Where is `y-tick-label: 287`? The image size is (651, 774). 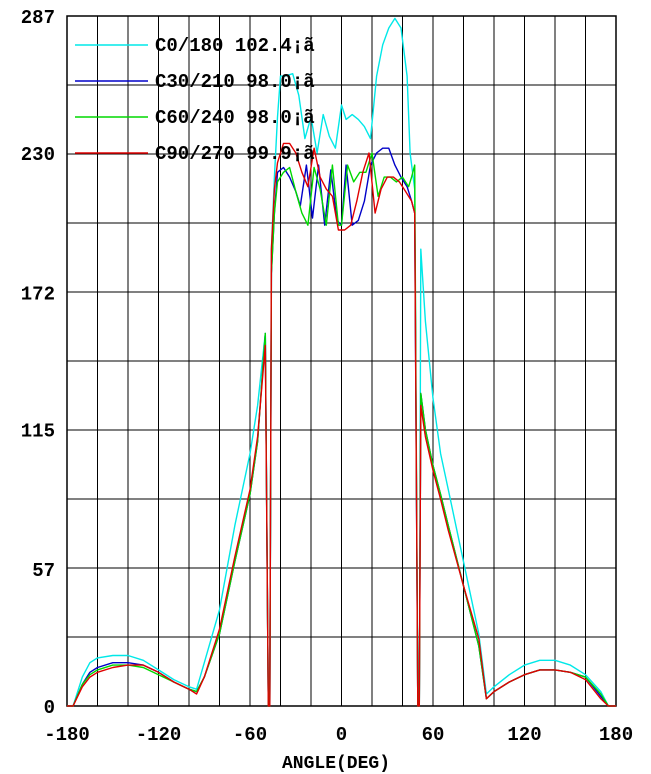
y-tick-label: 287 is located at coordinates (38, 18).